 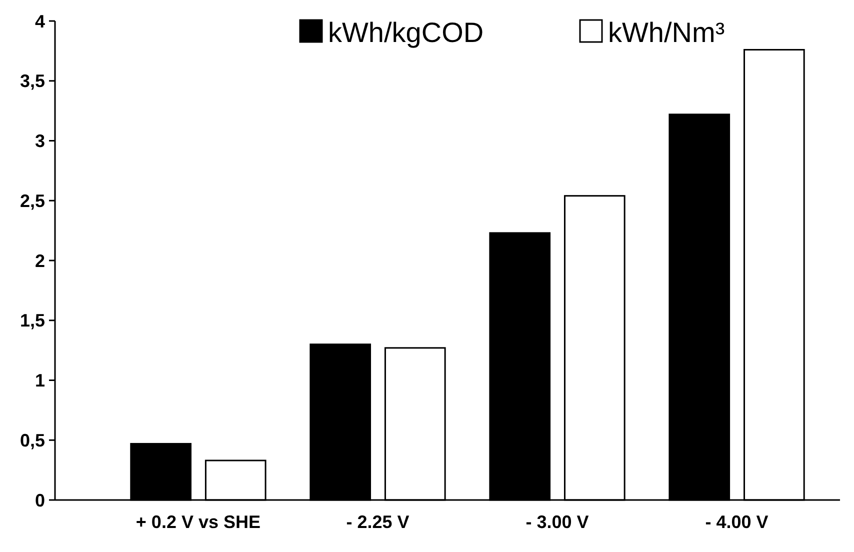 I want to click on y-tick-label: 2,5, so click(x=32, y=200).